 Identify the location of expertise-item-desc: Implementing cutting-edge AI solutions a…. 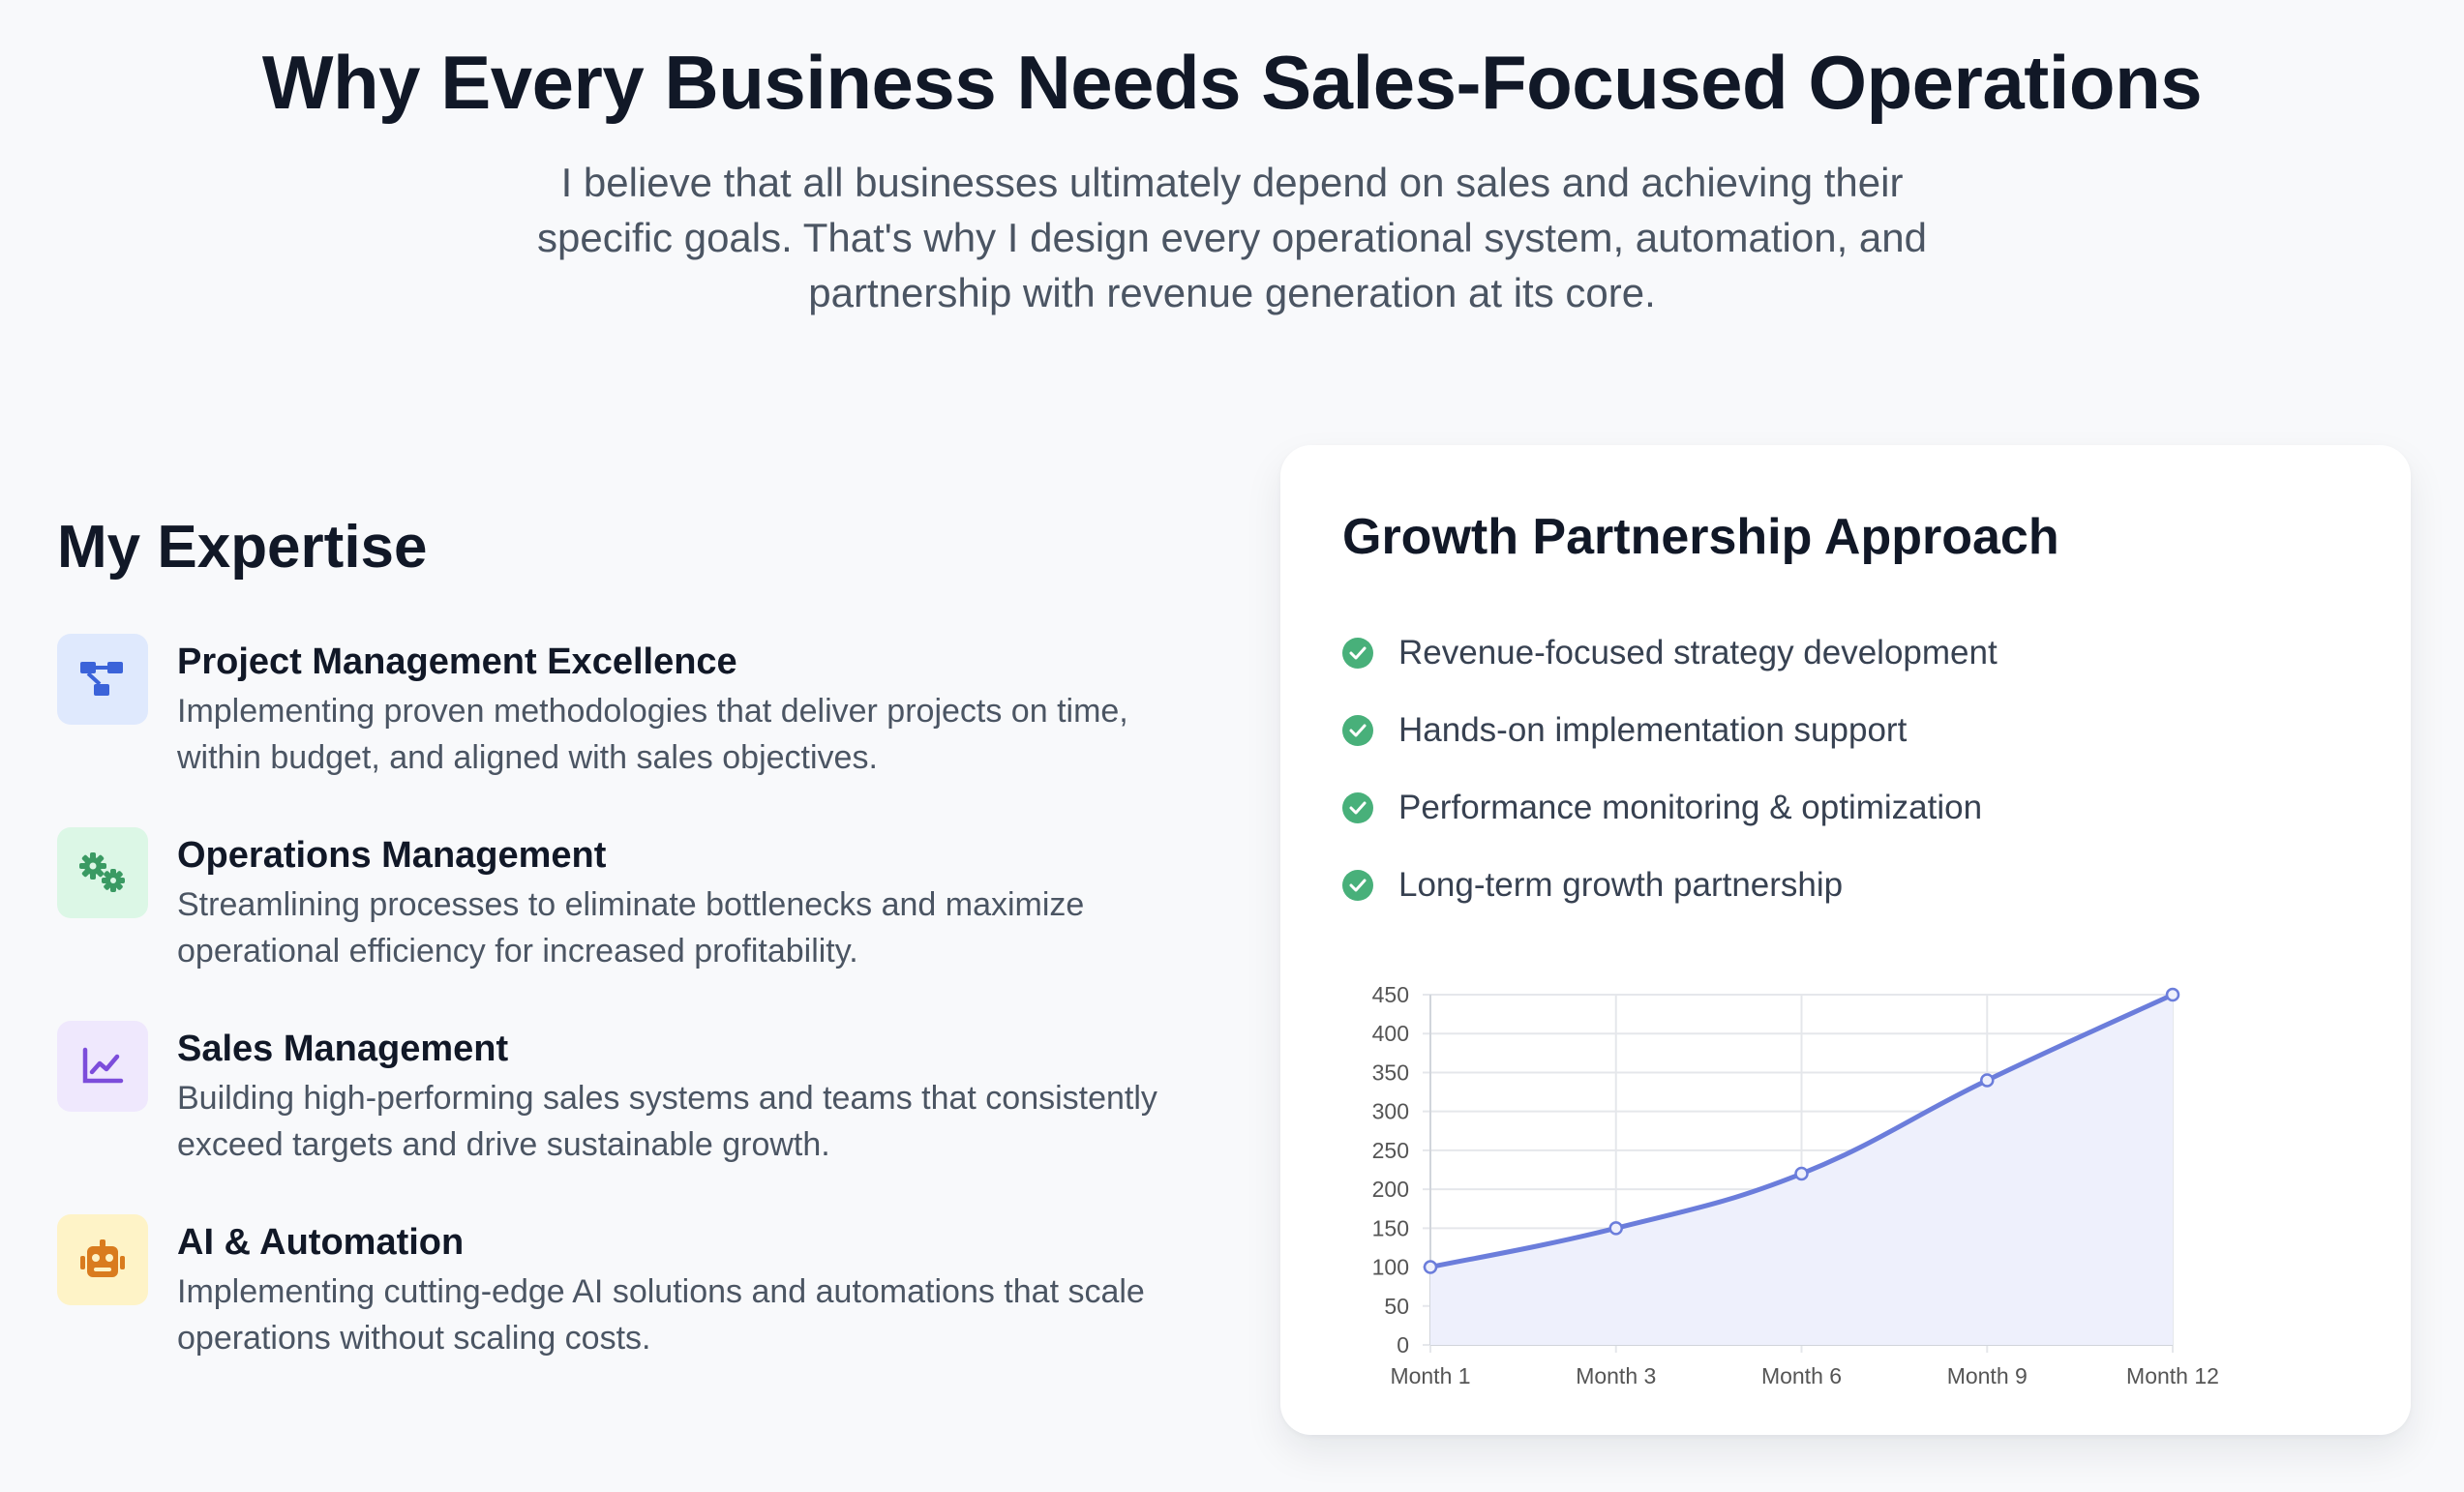
(661, 1315).